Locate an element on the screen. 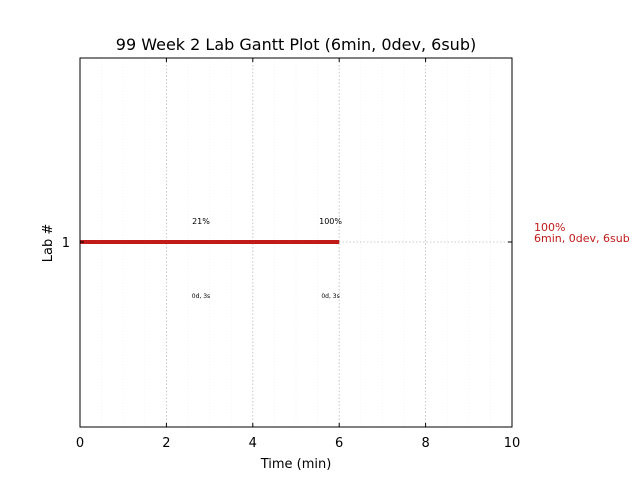 This screenshot has height=480, width=640. x-tick-label: 4 is located at coordinates (253, 443).